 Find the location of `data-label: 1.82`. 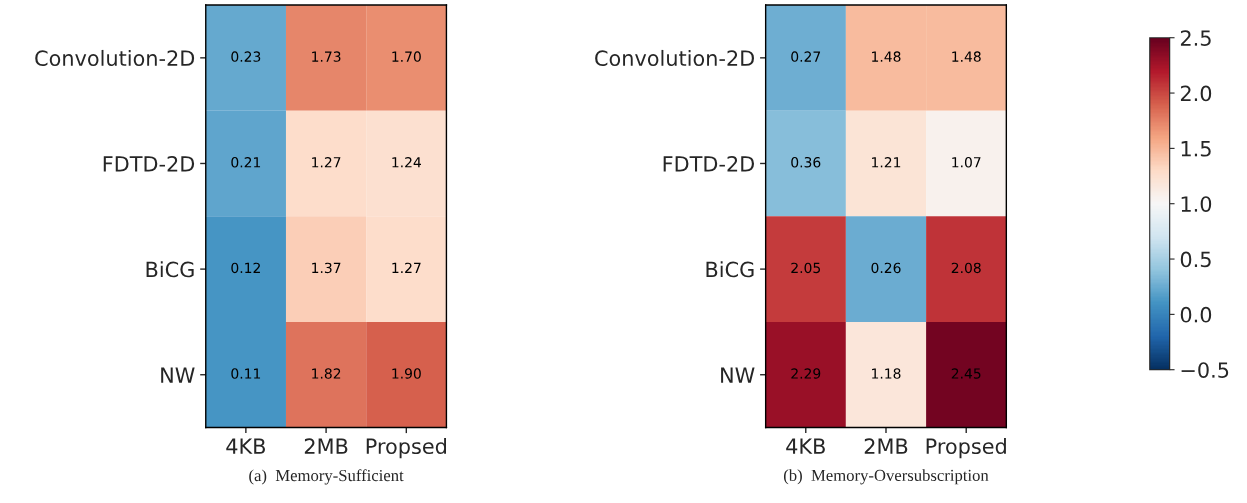

data-label: 1.82 is located at coordinates (326, 373).